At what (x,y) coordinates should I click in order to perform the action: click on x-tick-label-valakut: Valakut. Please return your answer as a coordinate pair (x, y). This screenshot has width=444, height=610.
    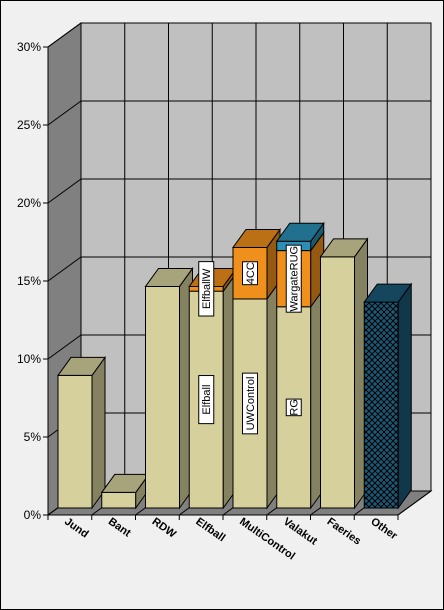
    Looking at the image, I should click on (300, 532).